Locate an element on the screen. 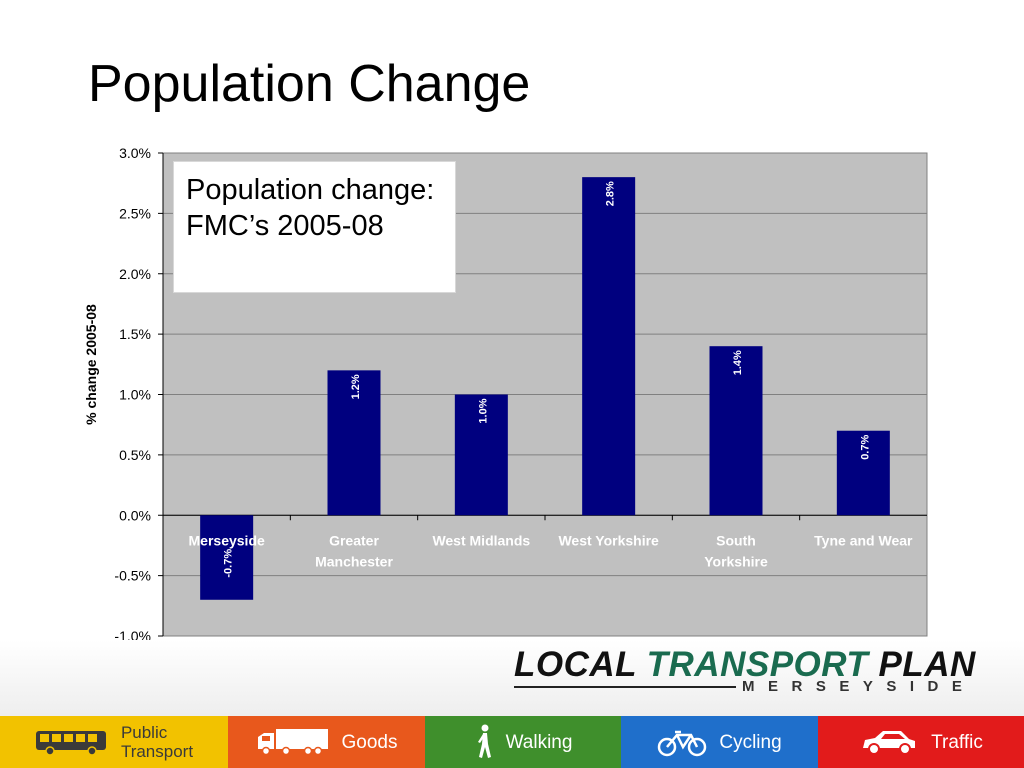 The height and width of the screenshot is (768, 1024). y-tick-label: 0.0% is located at coordinates (135, 515).